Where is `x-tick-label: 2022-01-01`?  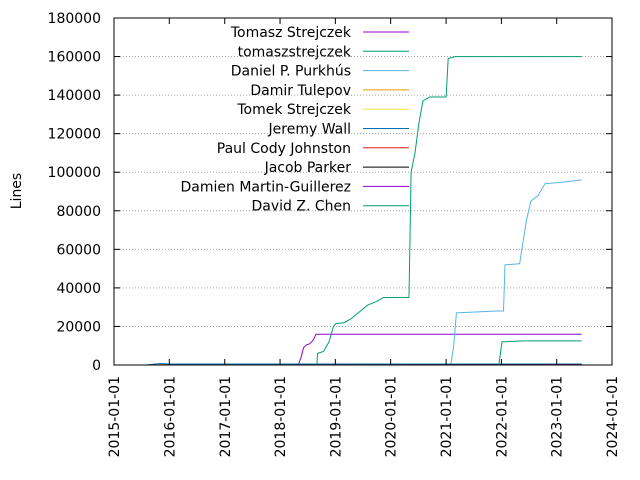 x-tick-label: 2022-01-01 is located at coordinates (502, 416).